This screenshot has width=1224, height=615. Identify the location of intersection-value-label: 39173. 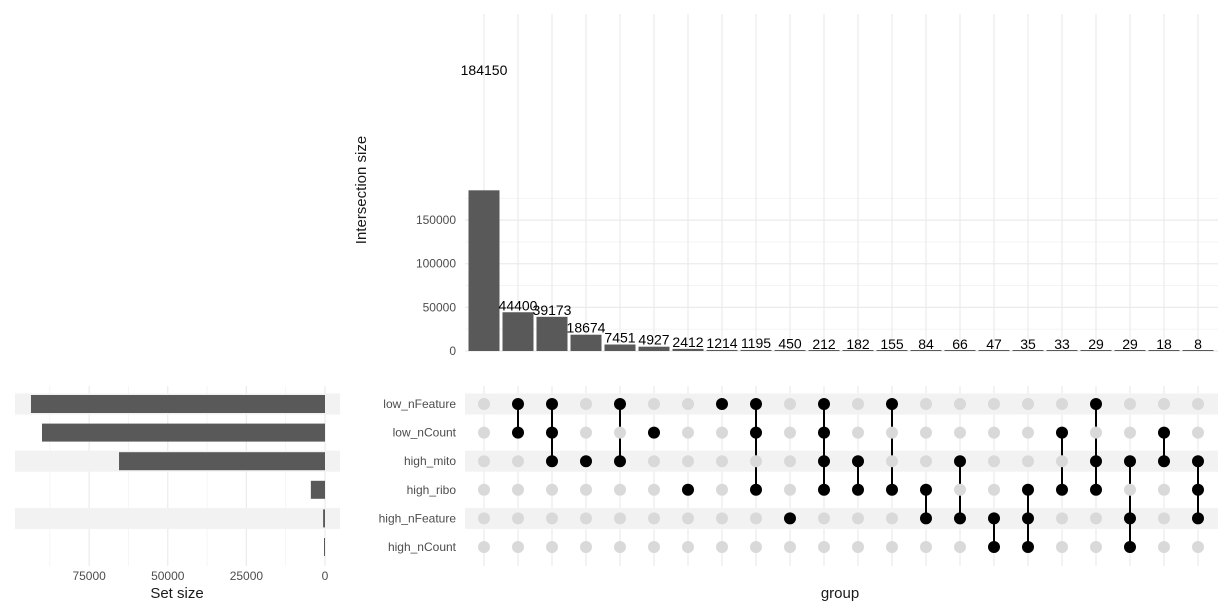
(552, 310).